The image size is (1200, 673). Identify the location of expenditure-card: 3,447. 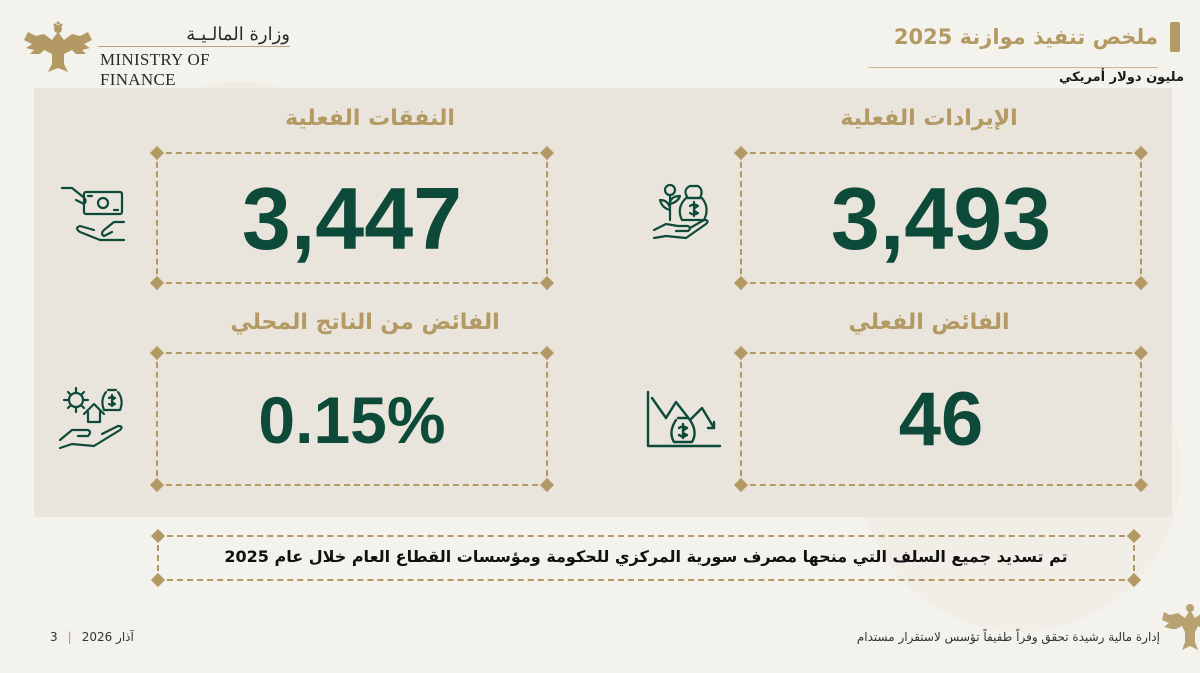
(352, 218).